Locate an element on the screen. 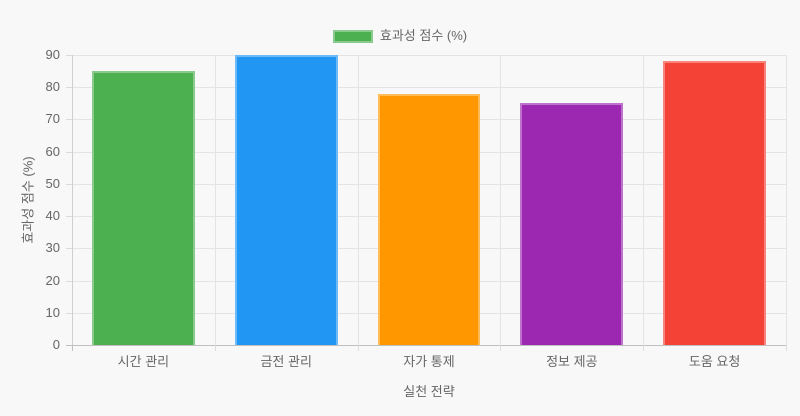 Image resolution: width=800 pixels, height=416 pixels. y-axis-tick-label: 10 is located at coordinates (52, 312).